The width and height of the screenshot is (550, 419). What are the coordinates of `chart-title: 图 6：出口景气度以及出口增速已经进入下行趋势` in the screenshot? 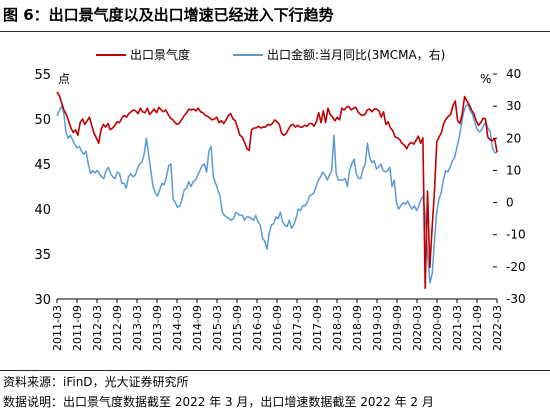 It's located at (168, 15).